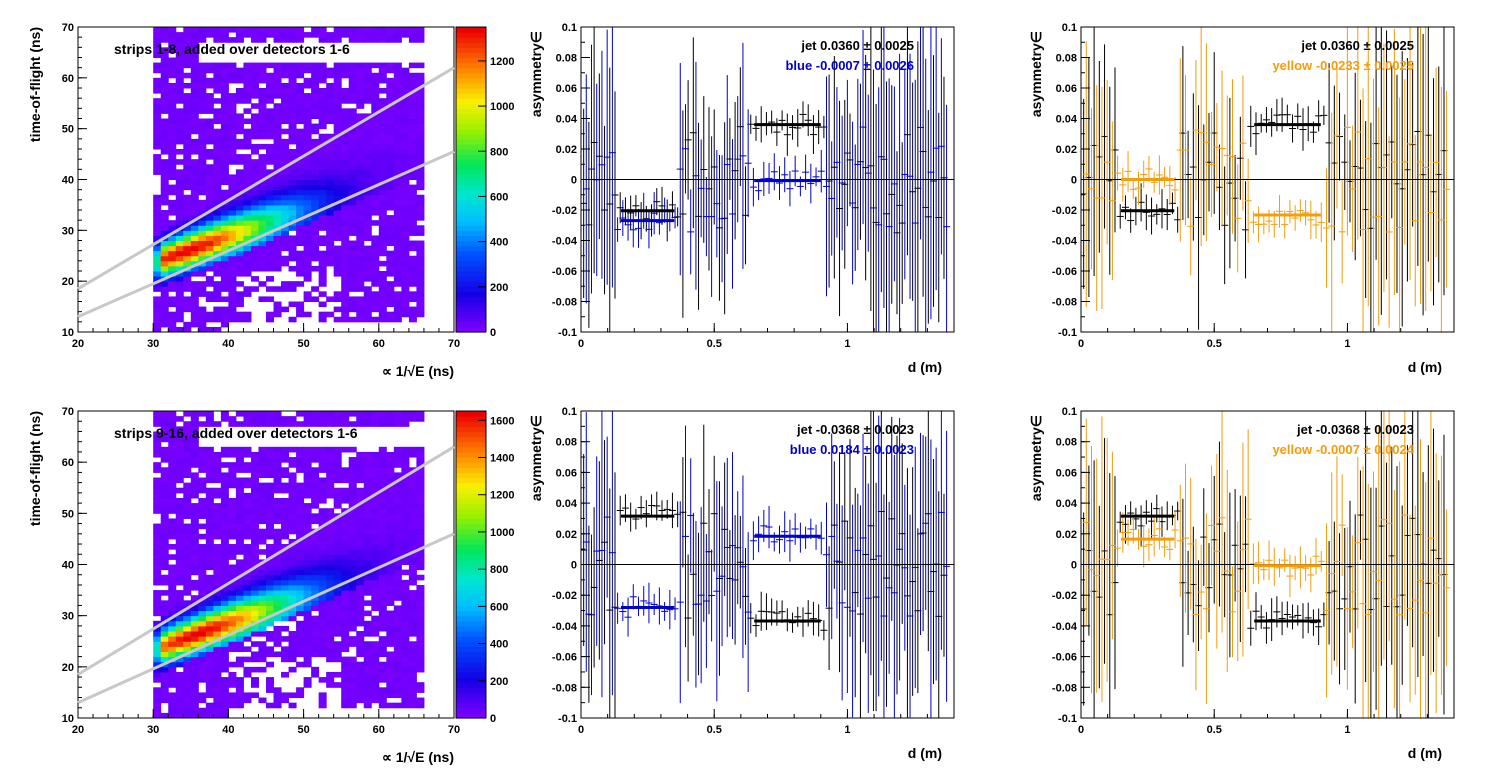 This screenshot has width=1496, height=777. What do you see at coordinates (565, 627) in the screenshot?
I see `y-tick-label: -0.04` at bounding box center [565, 627].